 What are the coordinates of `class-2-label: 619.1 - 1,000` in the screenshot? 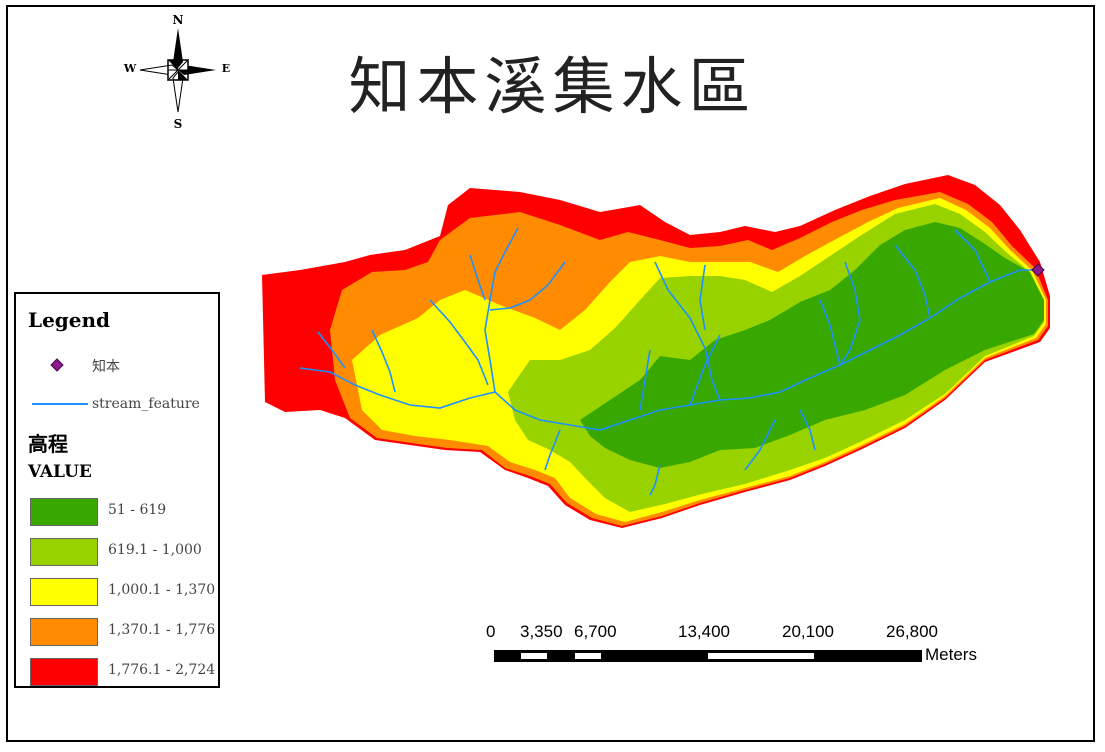 It's located at (155, 550).